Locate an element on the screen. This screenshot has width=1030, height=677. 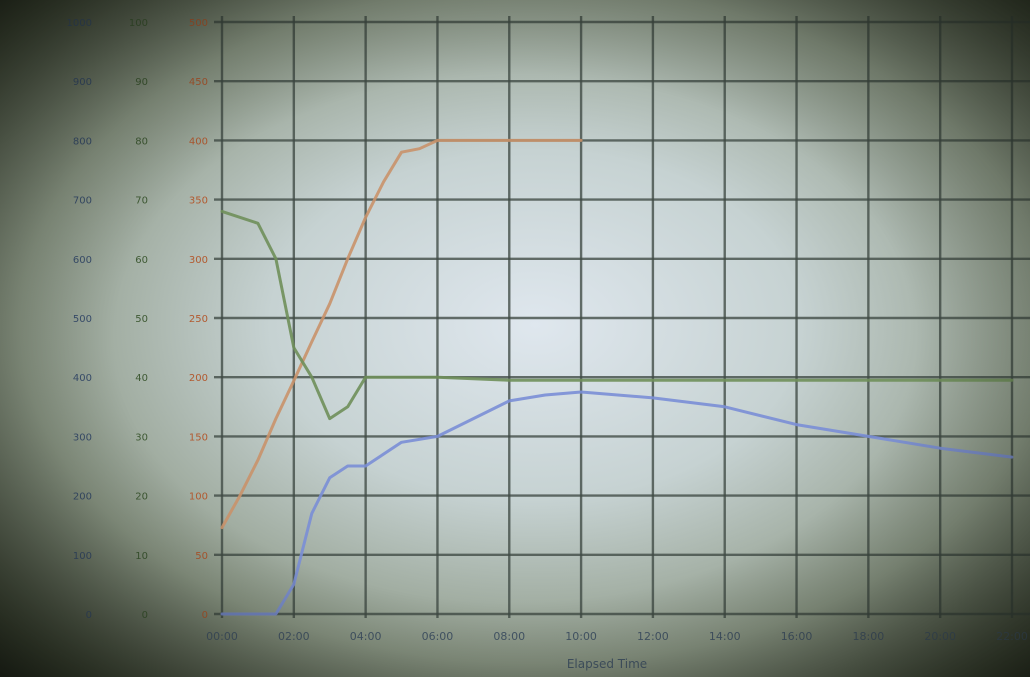
y-axis-right-ticks: 0 50 100 150 200 250 300 350 400 450 500 is located at coordinates (198, 319).